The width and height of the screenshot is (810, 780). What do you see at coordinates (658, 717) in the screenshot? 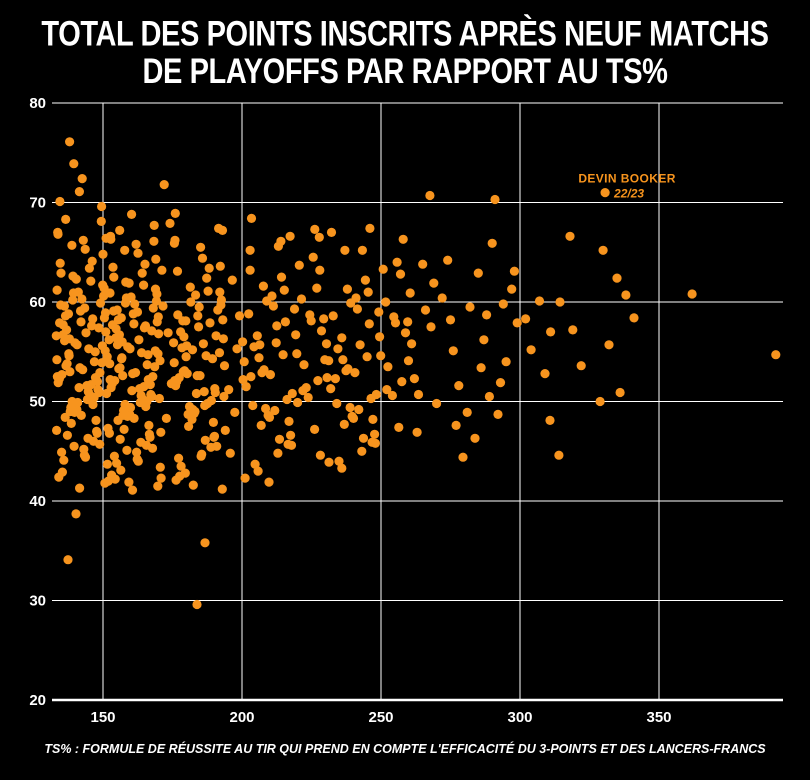
I see `x-tick-label: 350` at bounding box center [658, 717].